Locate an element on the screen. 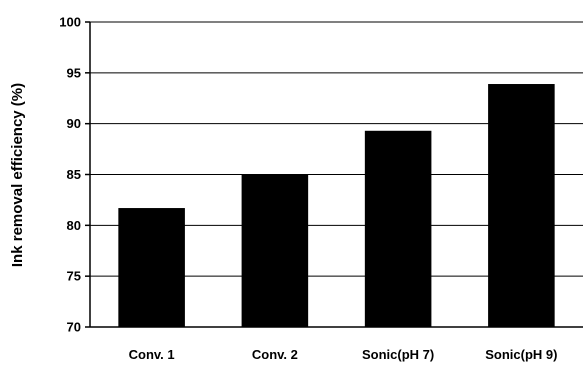  y-tick-label: 85 is located at coordinates (74, 174).